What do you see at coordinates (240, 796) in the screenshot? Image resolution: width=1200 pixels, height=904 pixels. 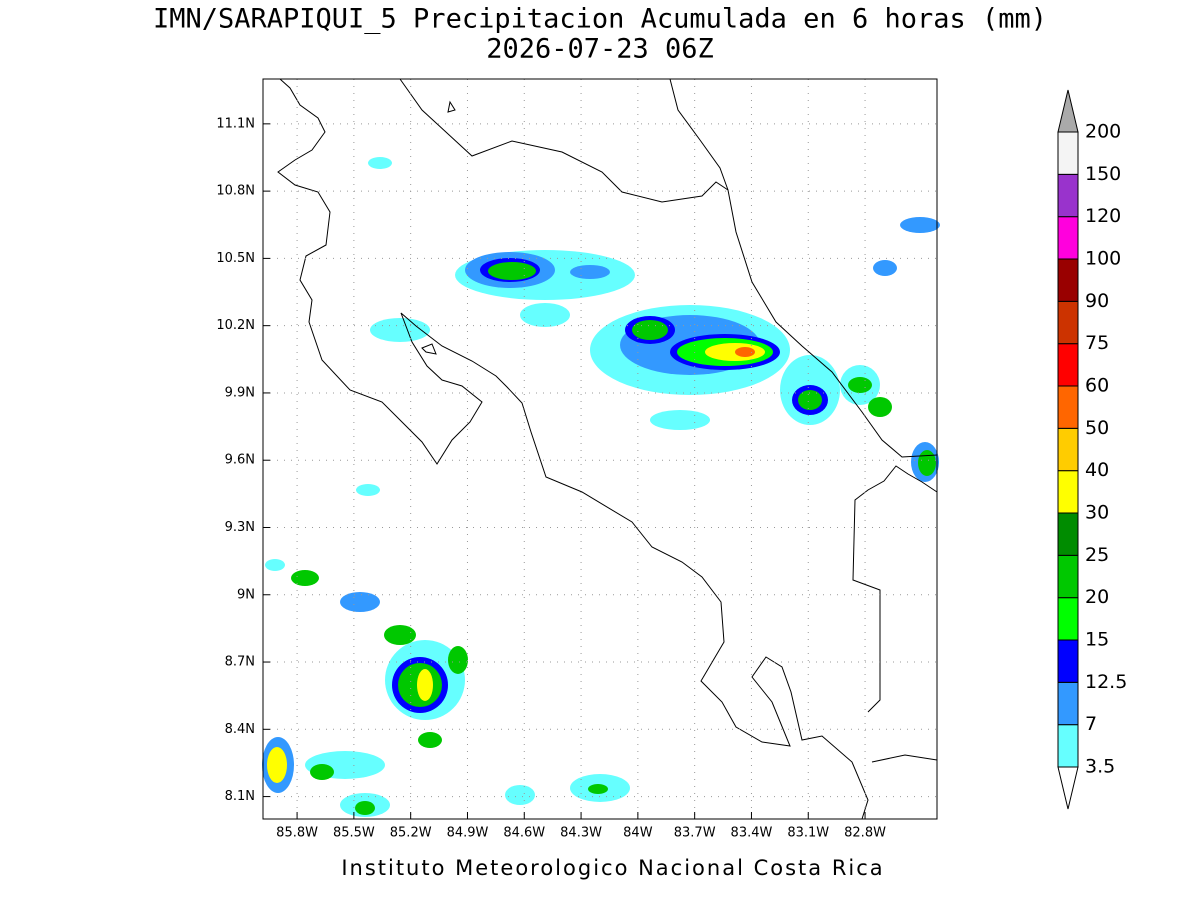 I see `lat-tick-label: 8.1N` at bounding box center [240, 796].